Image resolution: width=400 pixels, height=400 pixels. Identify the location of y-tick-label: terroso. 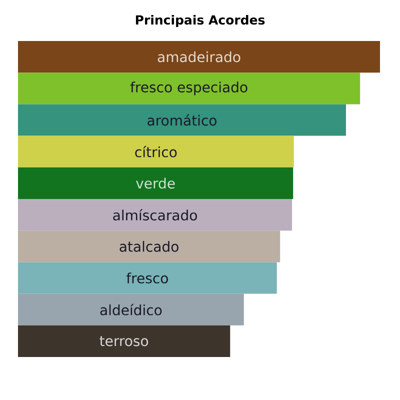
(124, 341).